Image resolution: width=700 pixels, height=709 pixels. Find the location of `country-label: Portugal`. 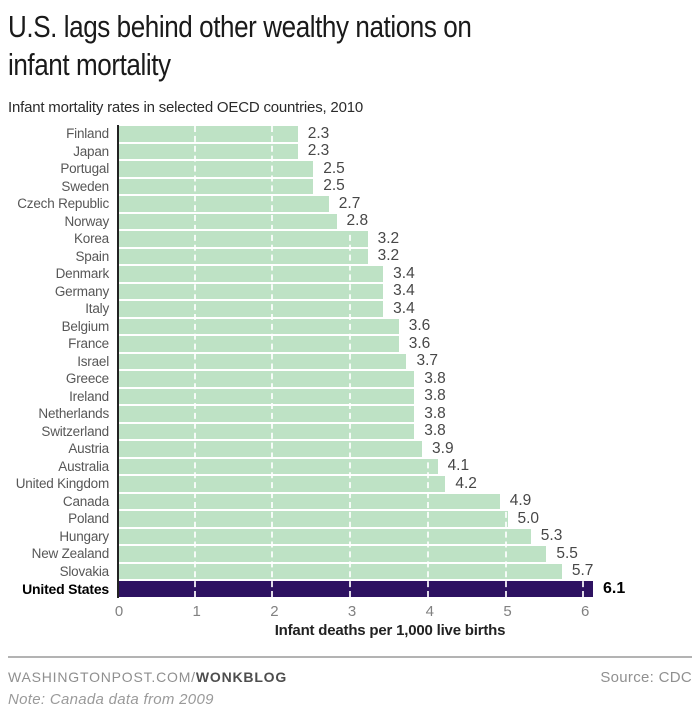

country-label: Portugal is located at coordinates (84, 169).